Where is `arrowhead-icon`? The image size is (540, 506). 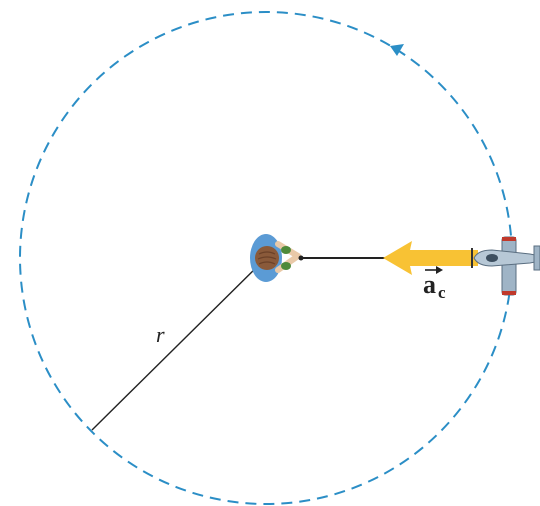 arrowhead-icon is located at coordinates (397, 50).